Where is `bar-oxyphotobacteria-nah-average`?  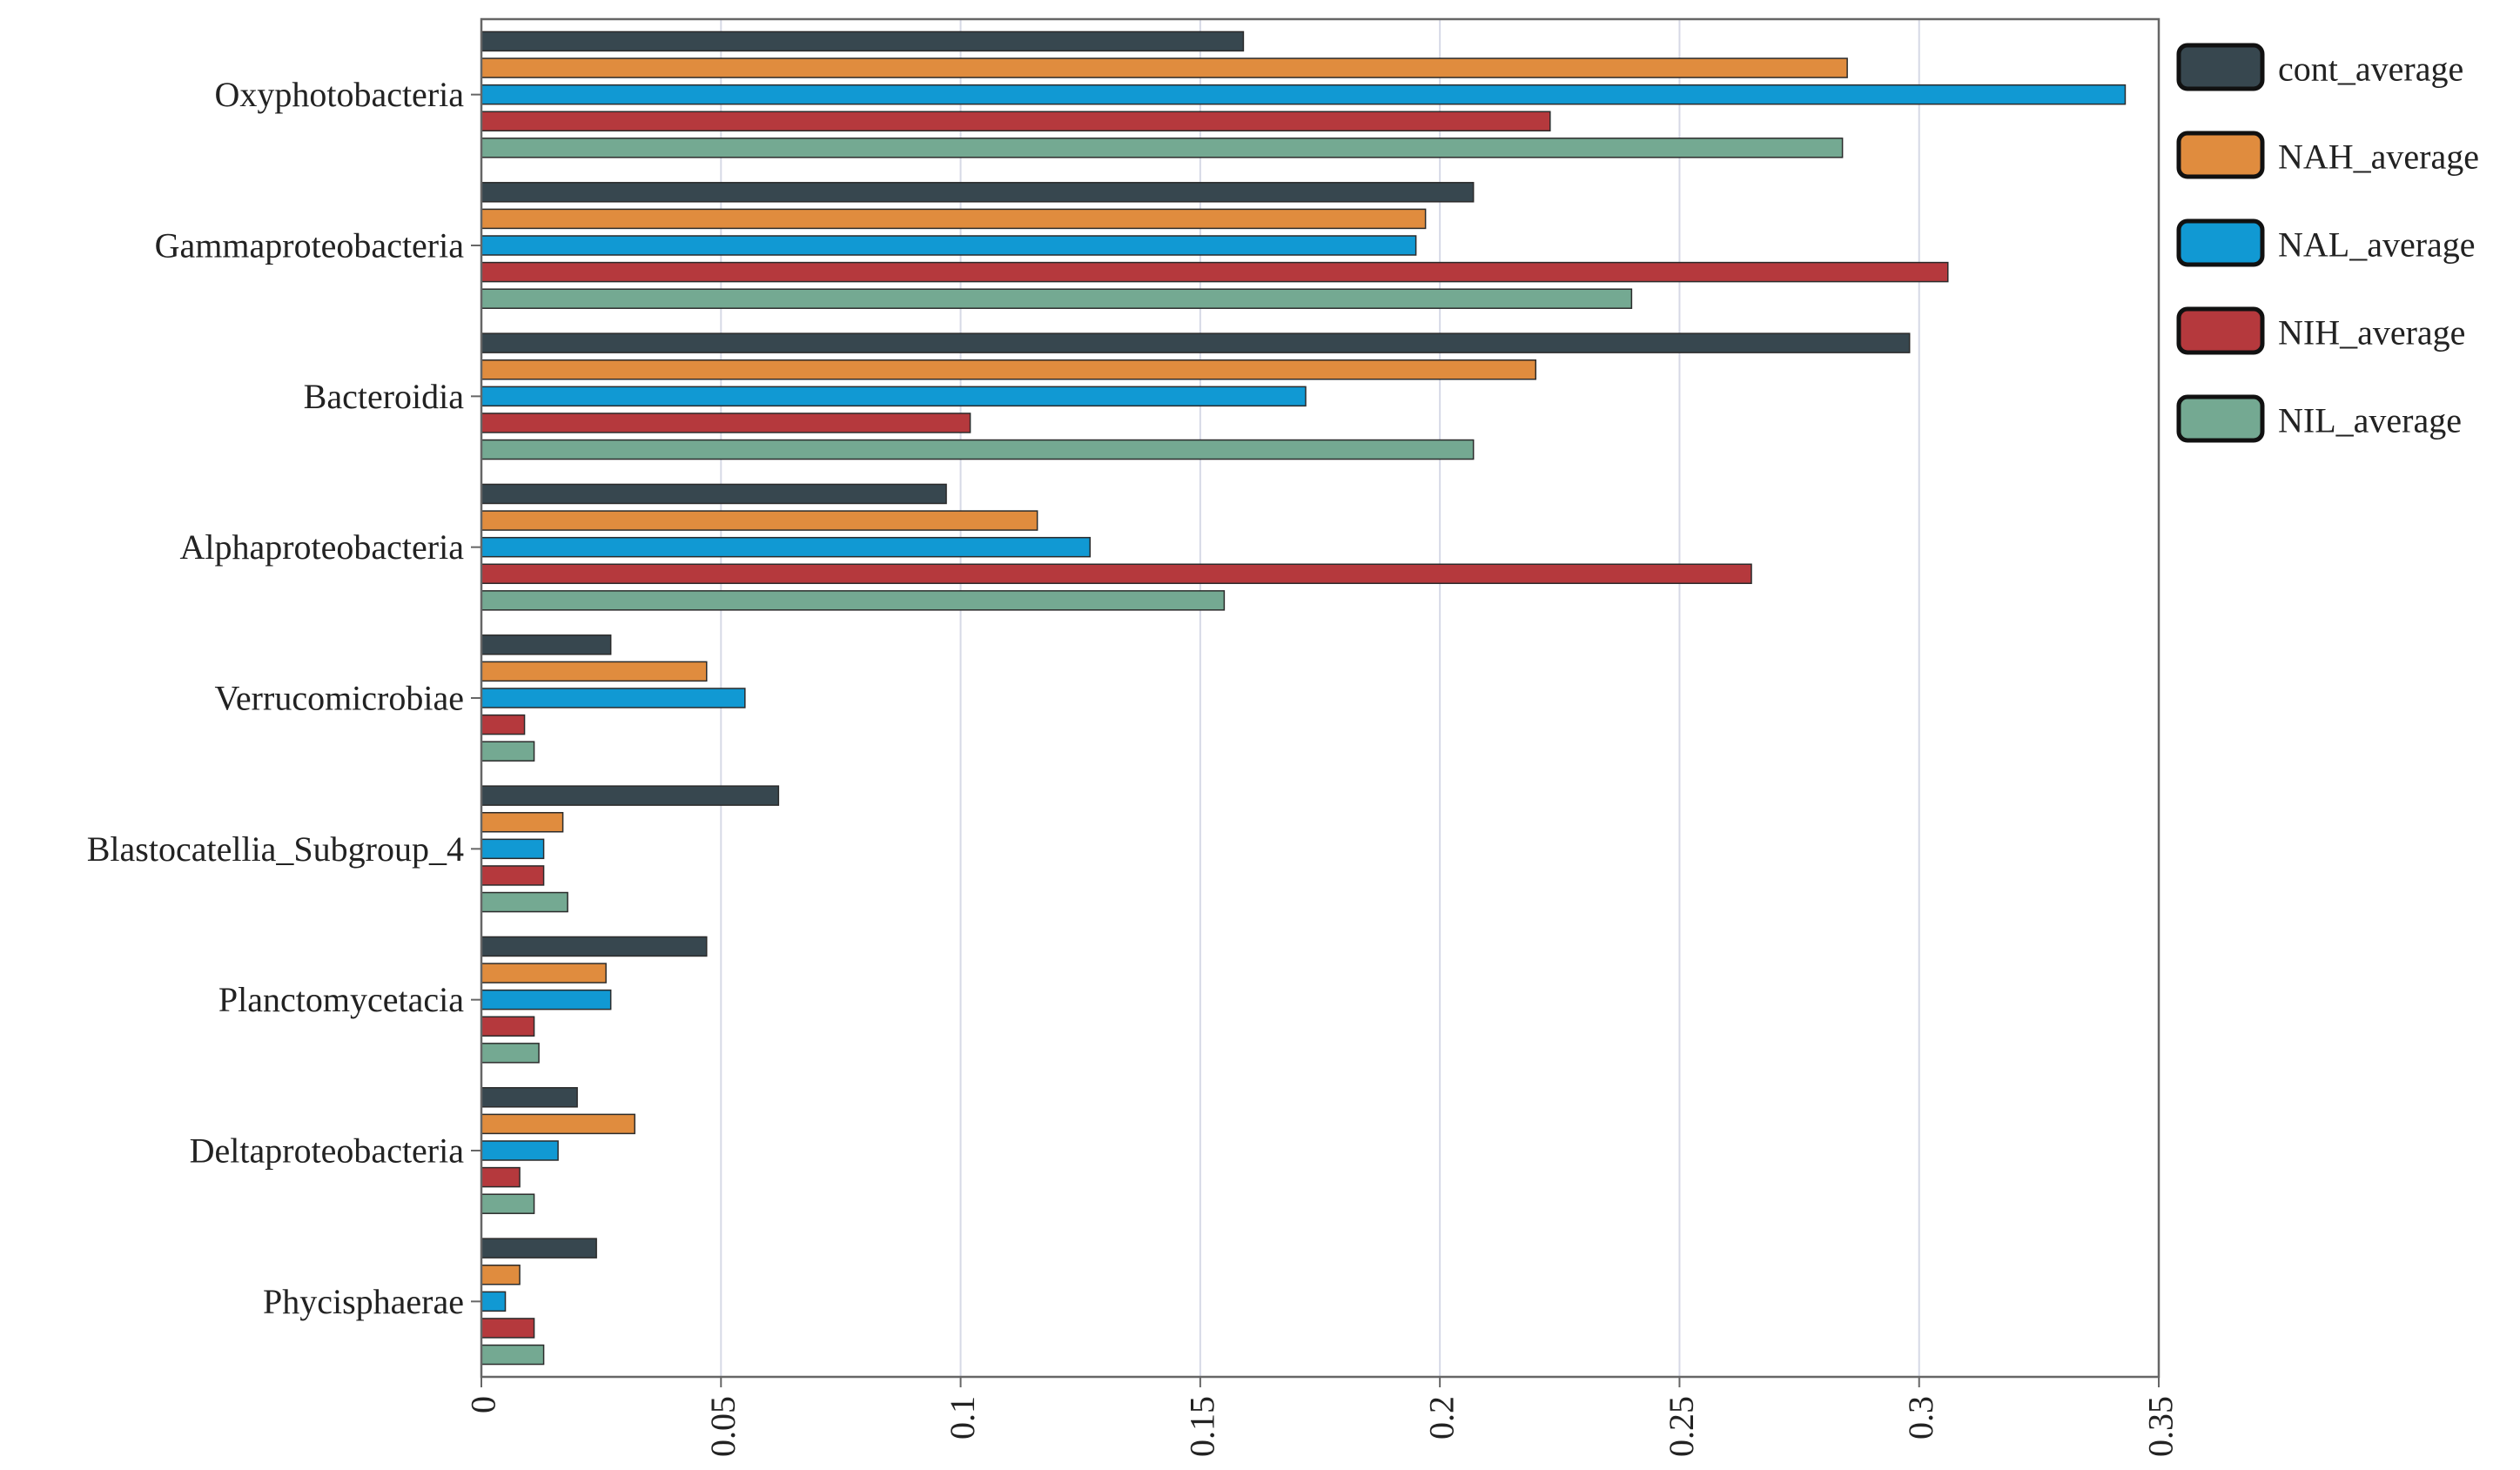
bar-oxyphotobacteria-nah-average is located at coordinates (1164, 67).